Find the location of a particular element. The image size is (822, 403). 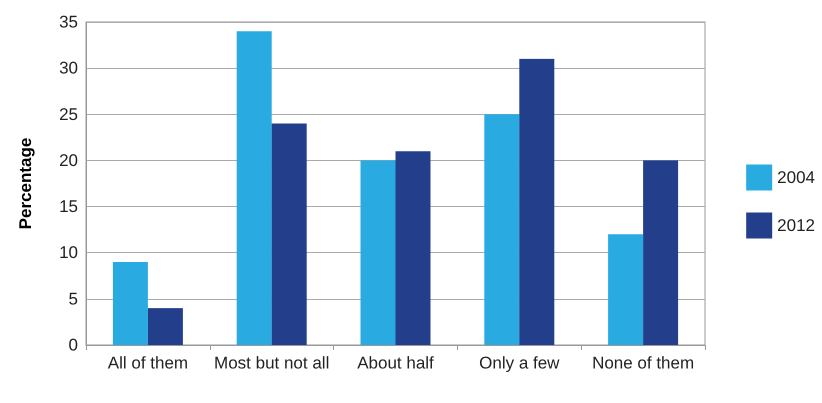

y-tick-label: 10 is located at coordinates (68, 252).